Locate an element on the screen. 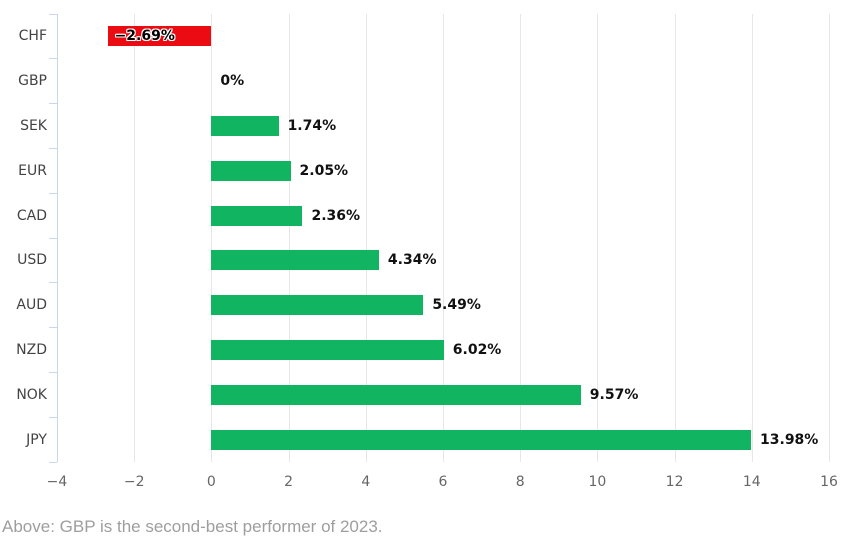 This screenshot has height=553, width=849. value-label-chf: −2.69% is located at coordinates (144, 36).